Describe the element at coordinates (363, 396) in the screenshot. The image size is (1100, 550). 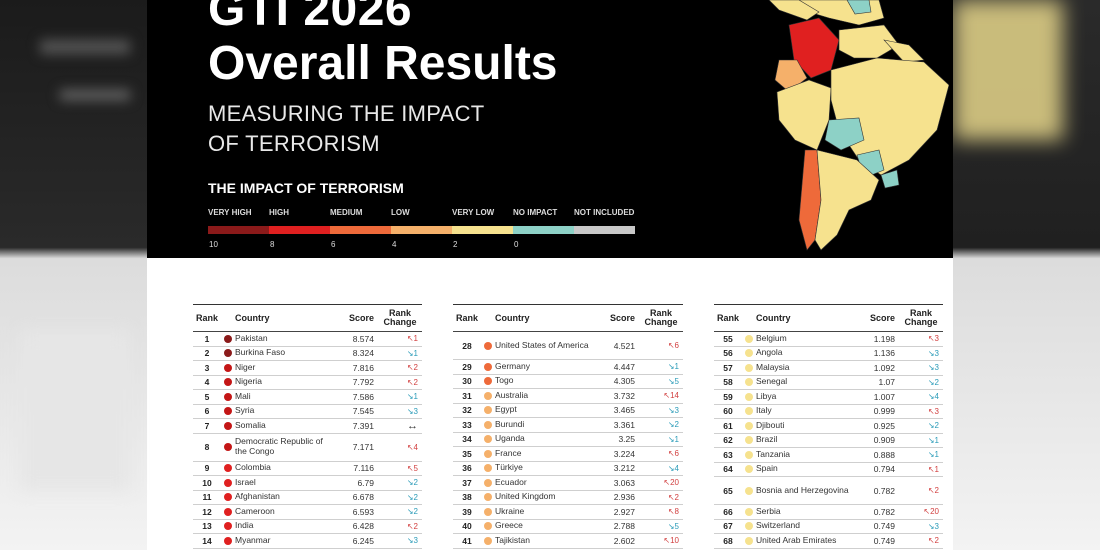
I see `score-cell: 7.586` at that location.